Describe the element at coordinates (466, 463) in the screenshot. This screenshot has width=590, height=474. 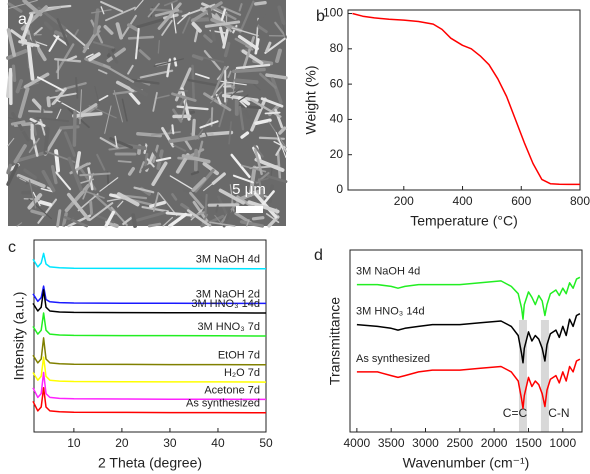
I see `x-axis-label: Wavenumber (cm⁻¹)` at that location.